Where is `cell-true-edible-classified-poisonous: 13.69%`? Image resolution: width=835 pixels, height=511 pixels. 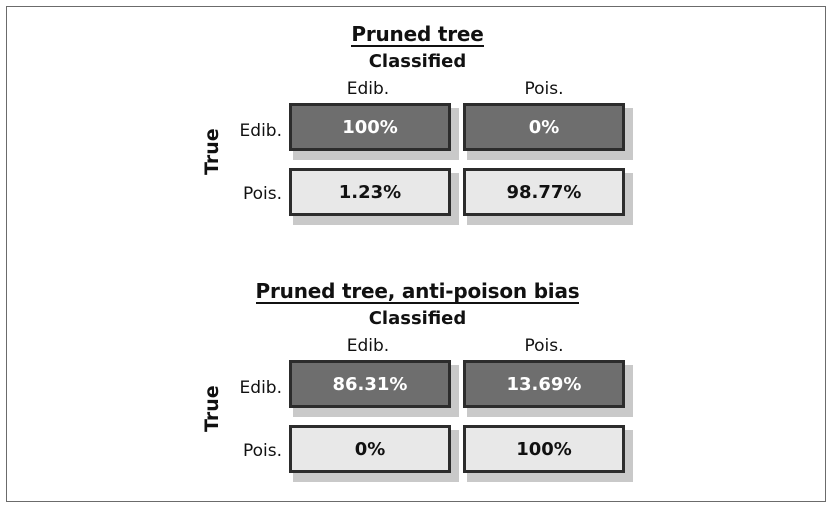
cell-true-edible-classified-poisonous: 13.69% is located at coordinates (544, 384).